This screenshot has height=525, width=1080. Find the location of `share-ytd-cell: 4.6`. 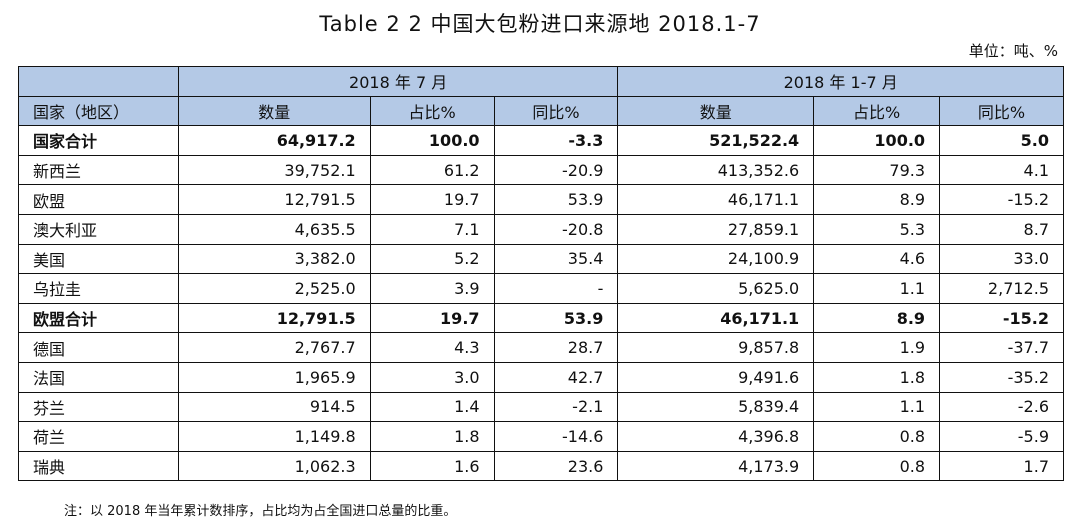

share-ytd-cell: 4.6 is located at coordinates (877, 259).